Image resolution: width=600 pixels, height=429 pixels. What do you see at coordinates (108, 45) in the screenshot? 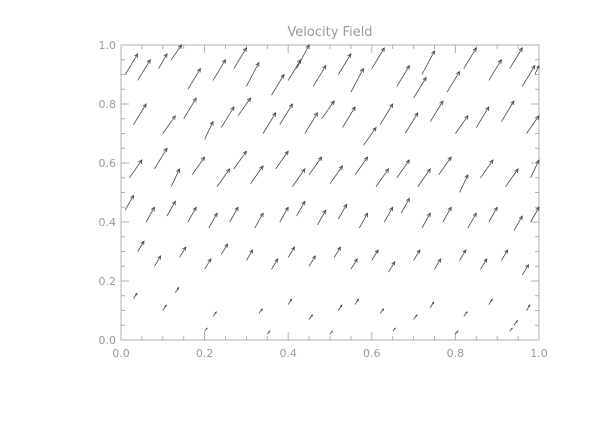
I see `y-tick-label: 1.0` at bounding box center [108, 45].